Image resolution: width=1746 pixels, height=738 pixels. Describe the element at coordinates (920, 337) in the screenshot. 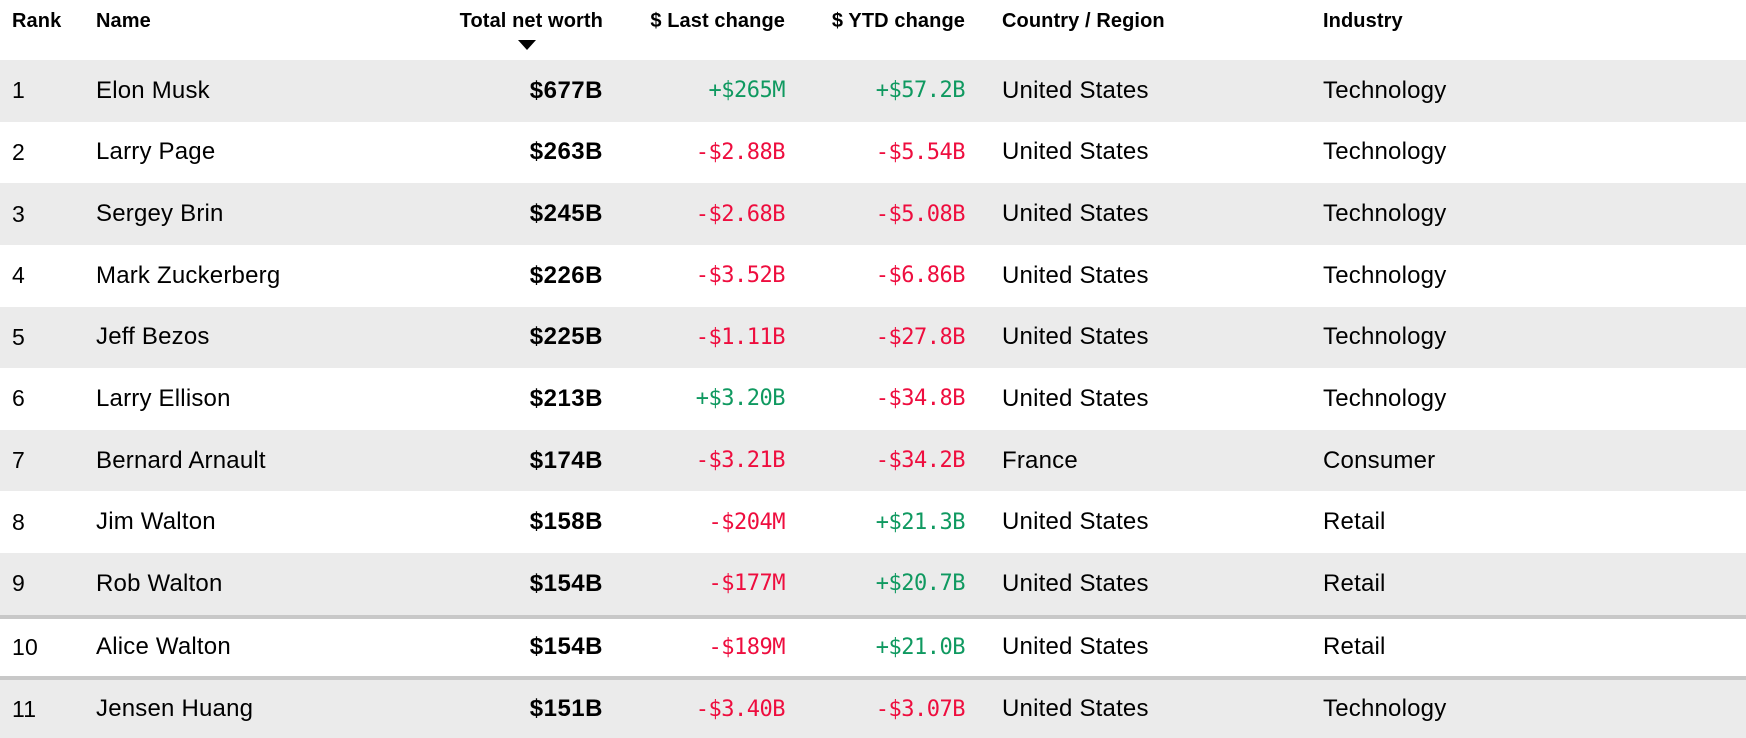

I see `ytd-change-cell: -$27.8B` at that location.